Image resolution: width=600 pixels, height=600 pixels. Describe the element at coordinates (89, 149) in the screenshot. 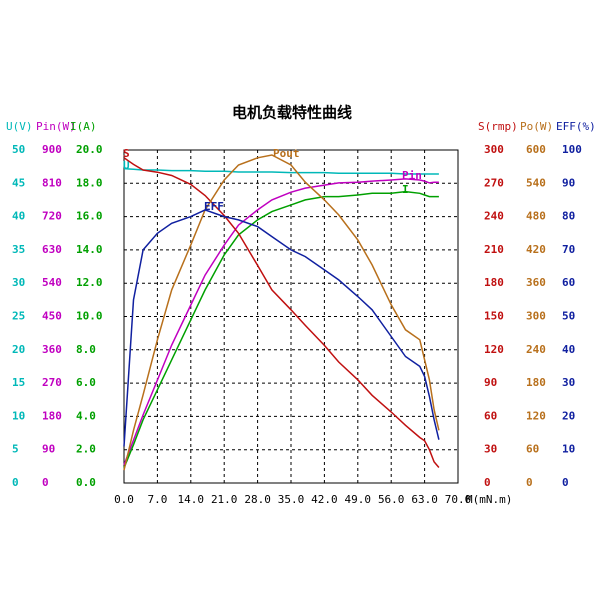

I see `y-tick-label: 20.0` at that location.